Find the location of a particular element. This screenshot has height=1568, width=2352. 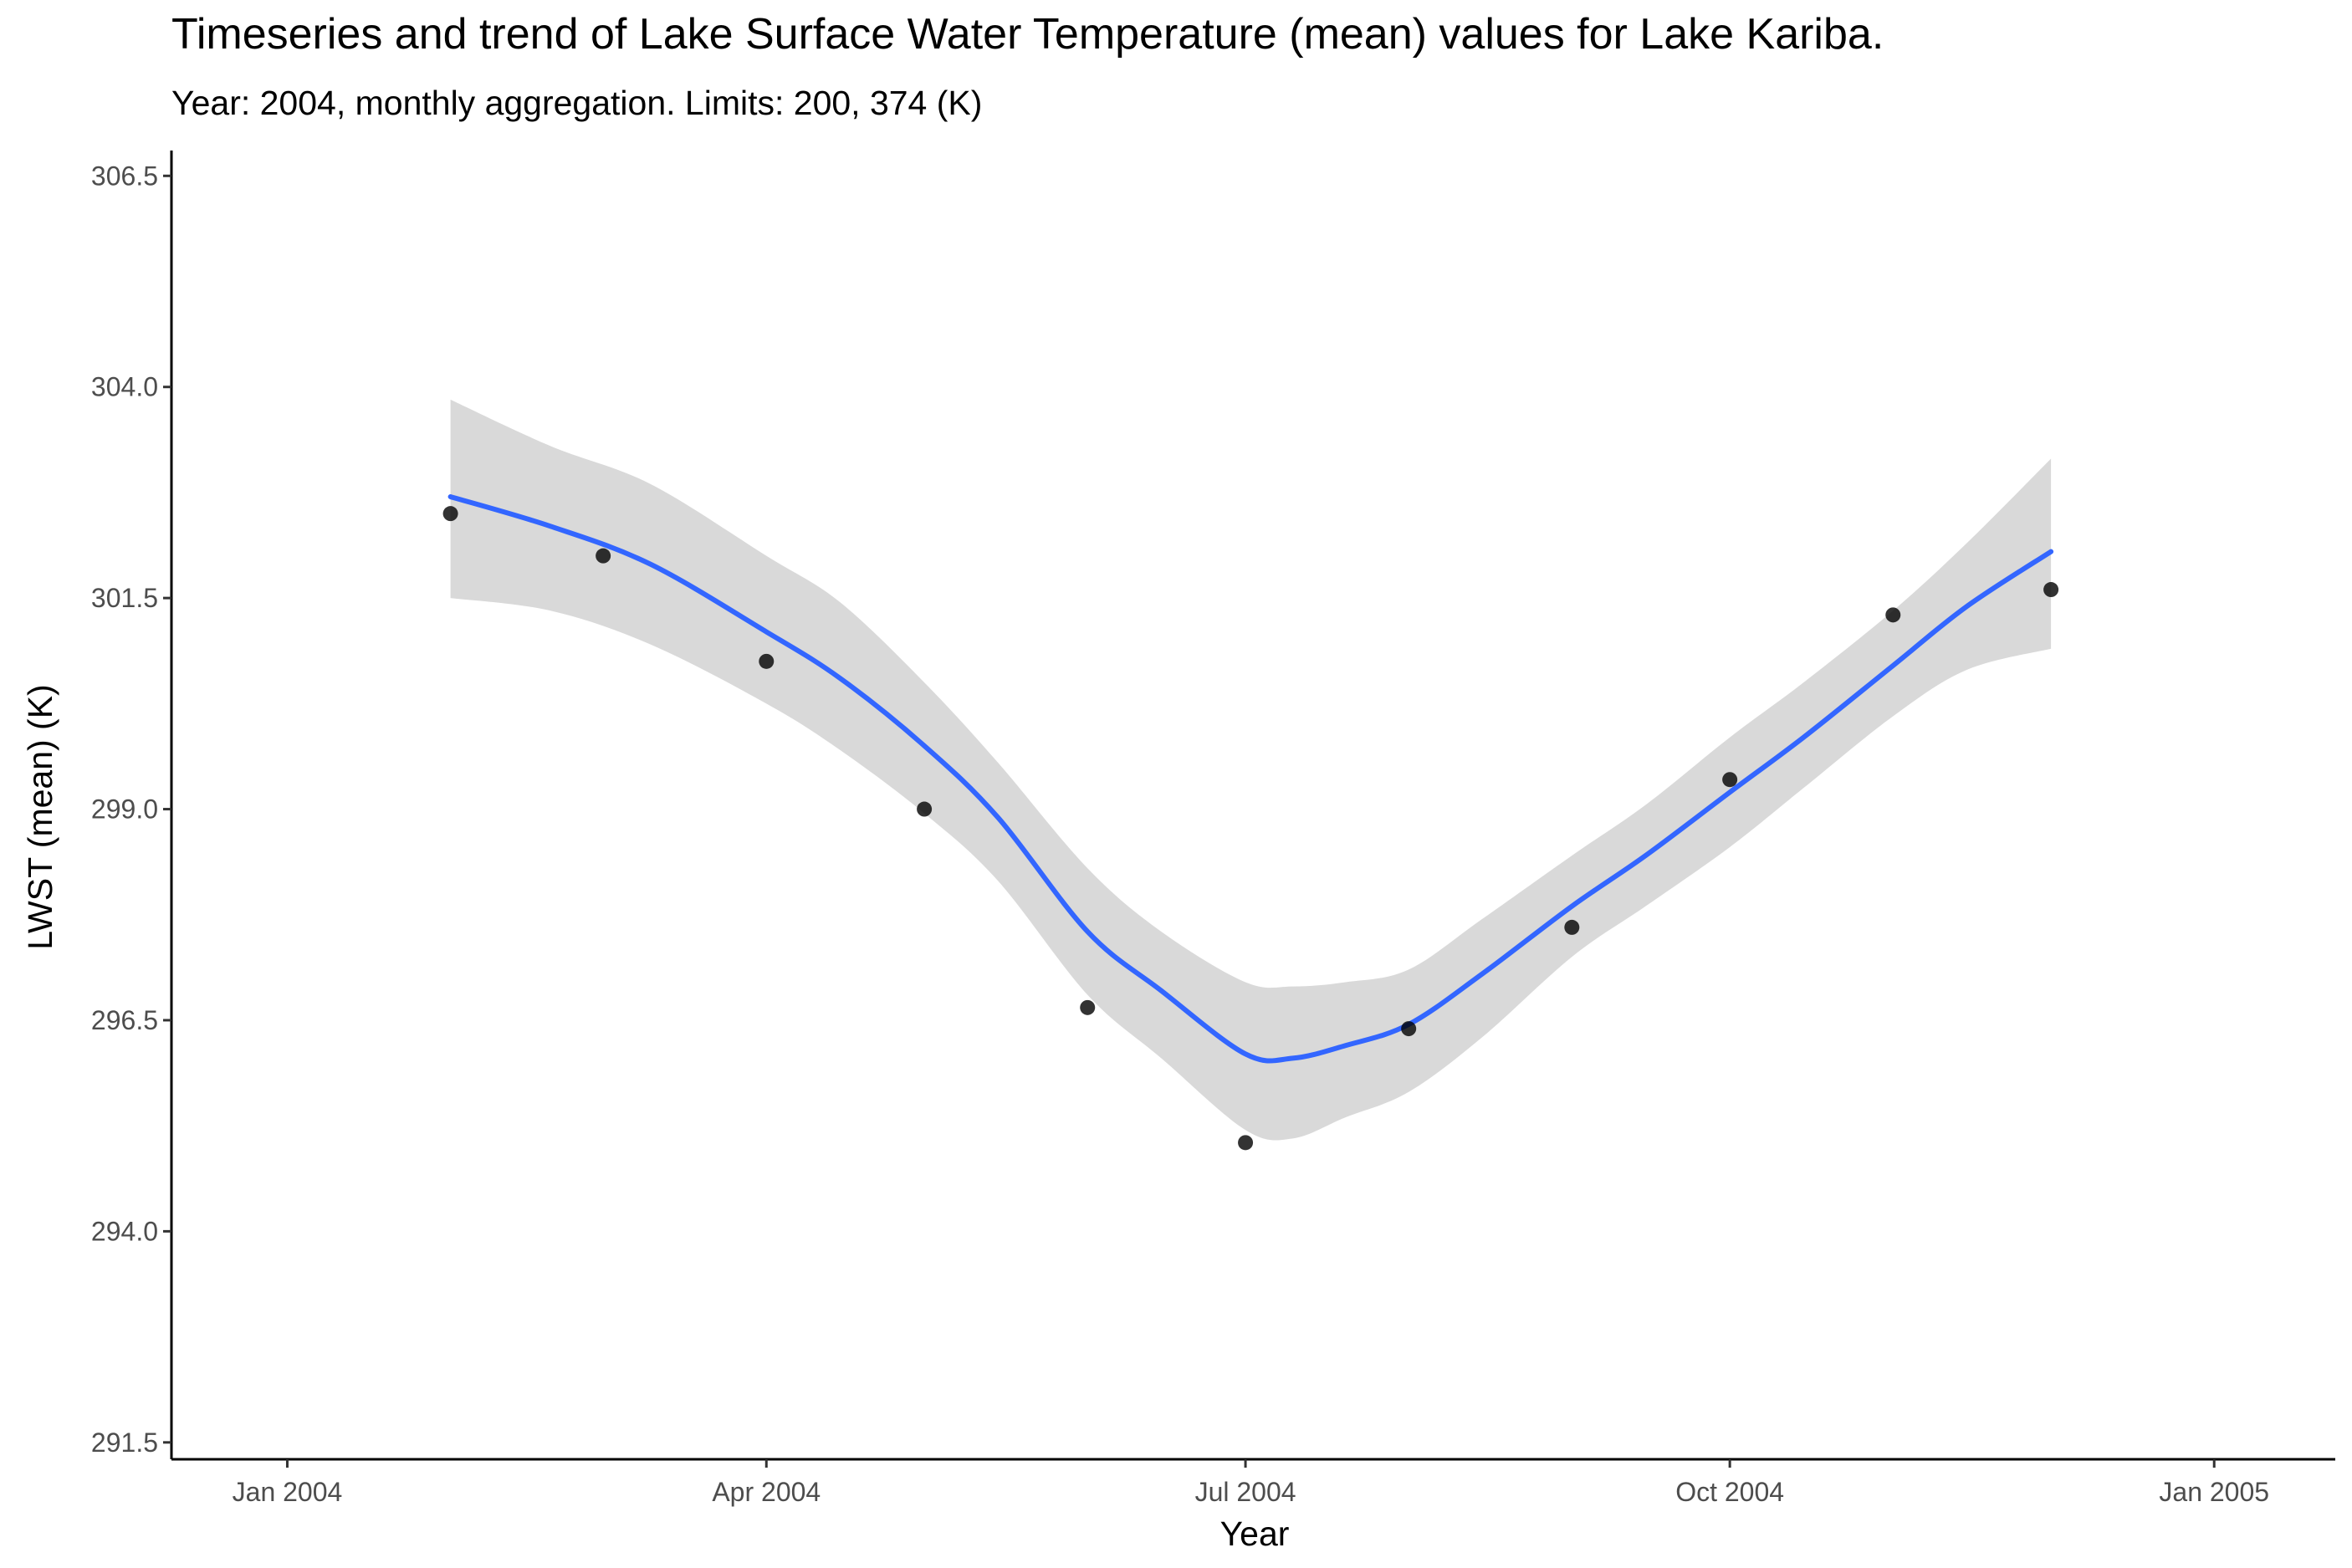

x-tick-label: Jan 2005 is located at coordinates (2214, 1492).